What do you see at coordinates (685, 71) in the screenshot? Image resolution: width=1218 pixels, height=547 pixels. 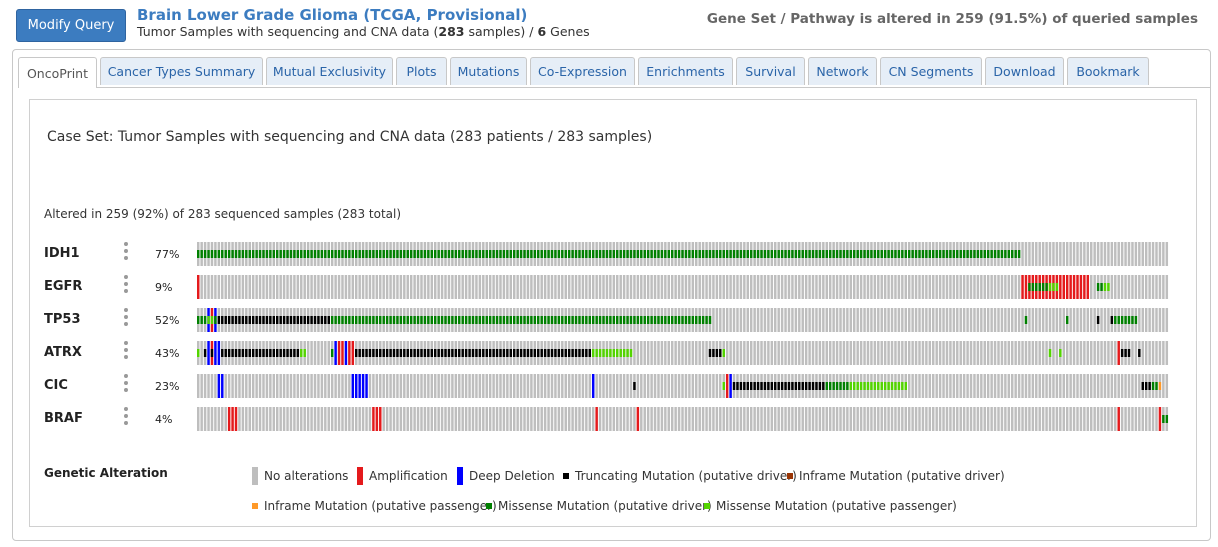 I see `tab-enrichments: Enrichments` at bounding box center [685, 71].